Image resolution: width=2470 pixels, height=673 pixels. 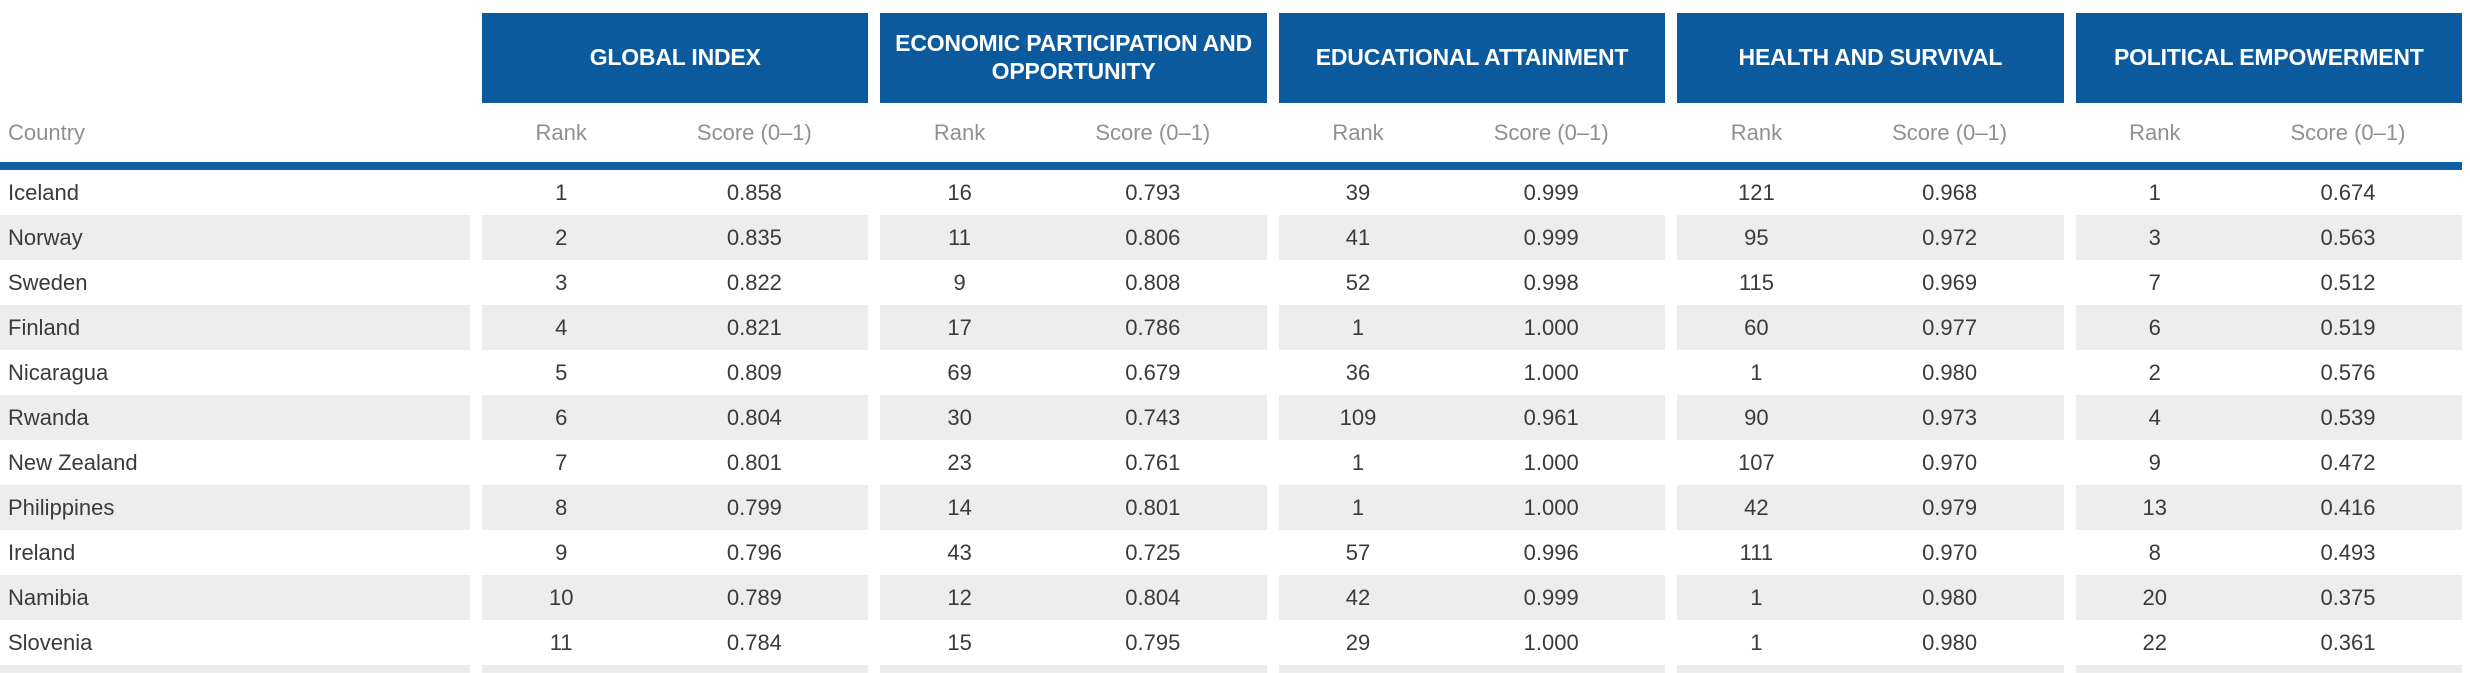 I want to click on rank-value: 121, so click(x=1756, y=192).